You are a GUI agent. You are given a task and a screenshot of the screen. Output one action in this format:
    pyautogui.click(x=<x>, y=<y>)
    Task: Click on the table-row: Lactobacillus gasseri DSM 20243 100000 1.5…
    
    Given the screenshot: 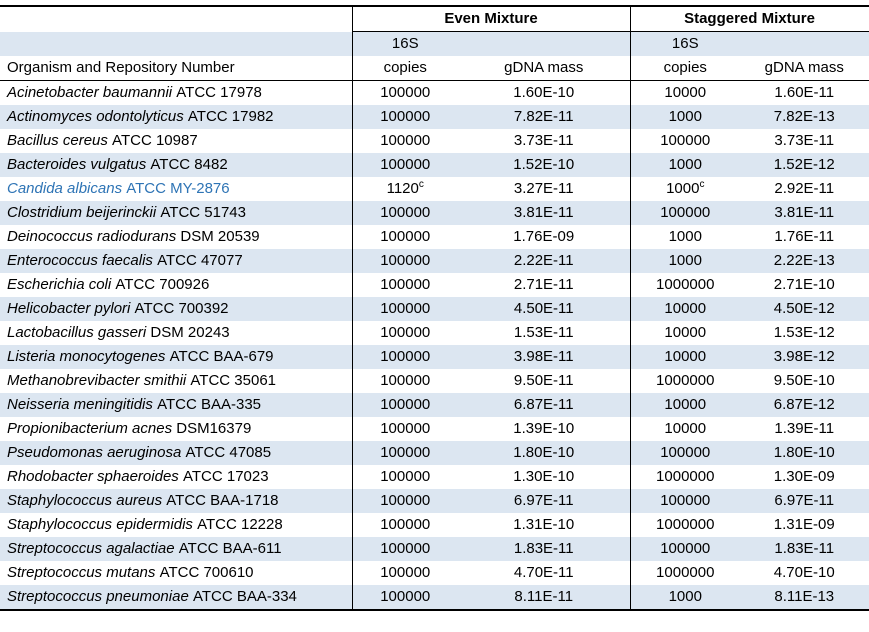 What is the action you would take?
    pyautogui.click(x=434, y=333)
    